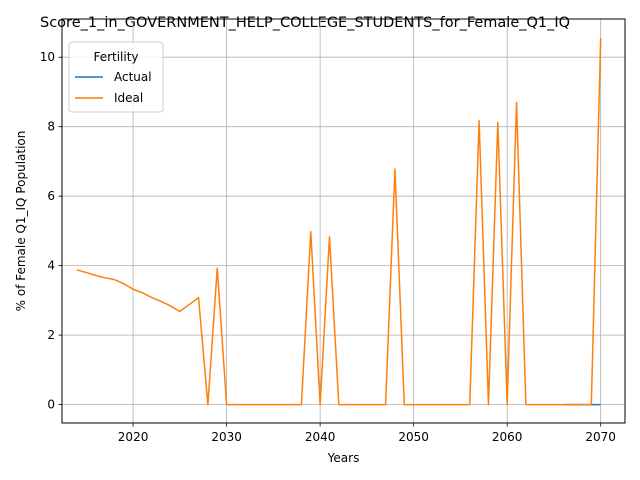 This screenshot has height=480, width=640. I want to click on y-tick-label: 0, so click(51, 405).